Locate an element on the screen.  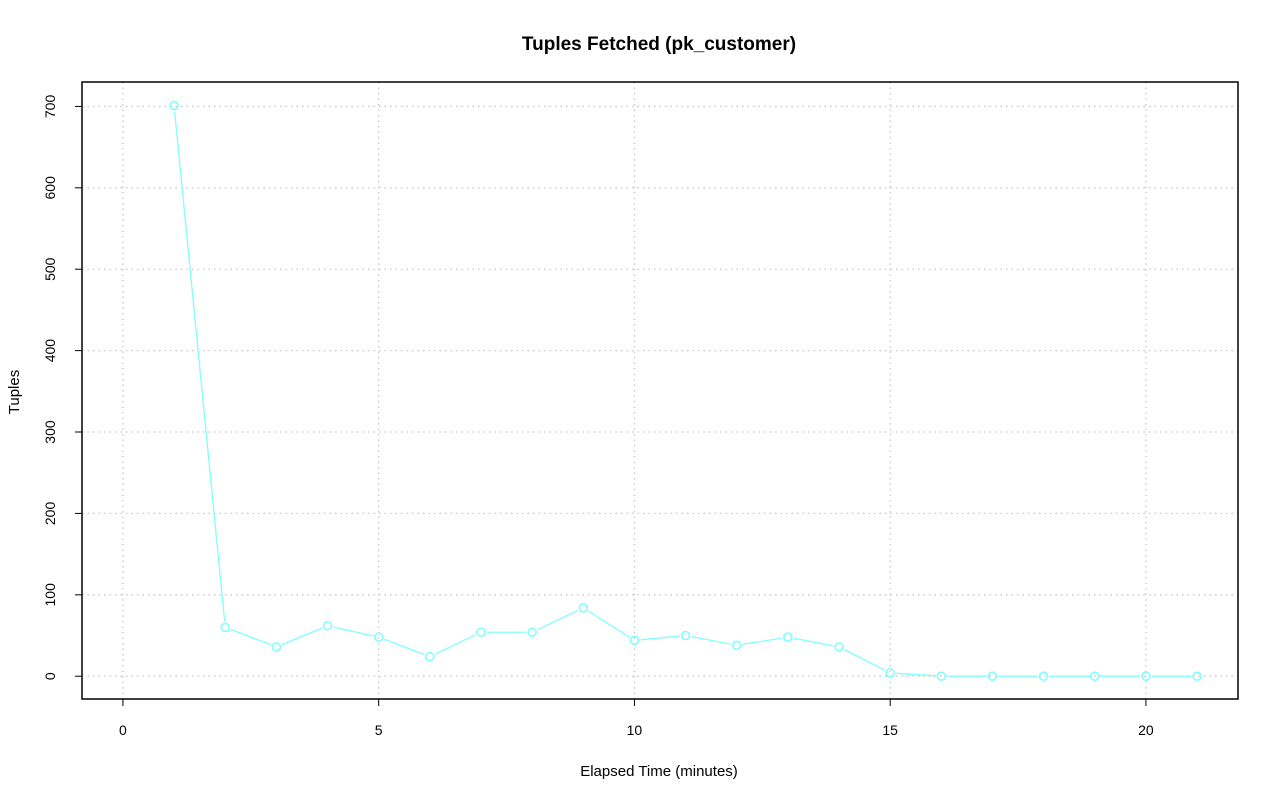
y-tick-label: 200 is located at coordinates (50, 514).